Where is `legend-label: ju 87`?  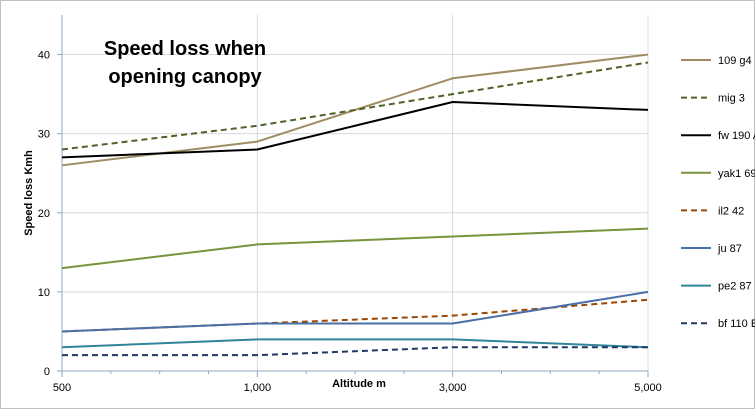
legend-label: ju 87 is located at coordinates (729, 249).